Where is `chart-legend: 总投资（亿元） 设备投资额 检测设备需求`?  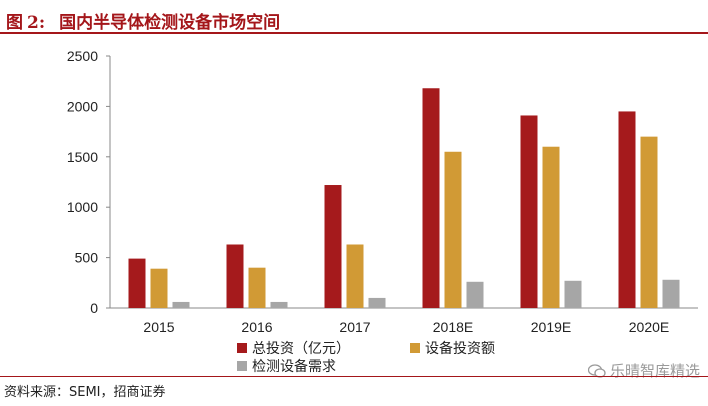 chart-legend: 总投资（亿元） 设备投资额 检测设备需求 is located at coordinates (387, 357).